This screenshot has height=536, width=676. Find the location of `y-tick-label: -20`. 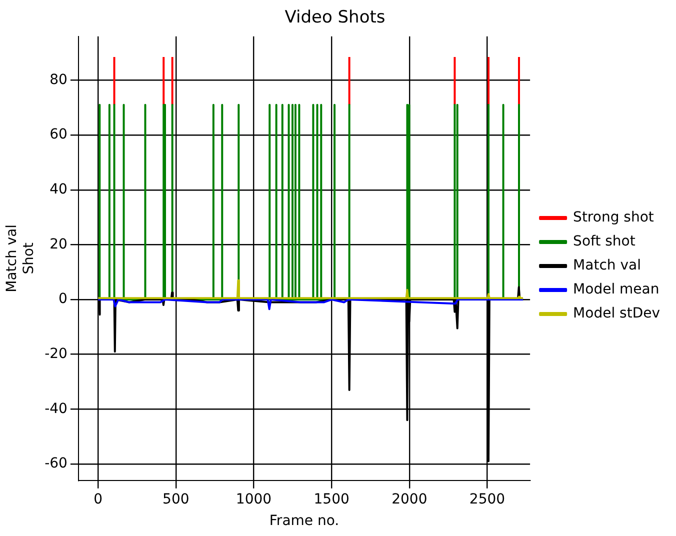

y-tick-label: -20 is located at coordinates (56, 354).